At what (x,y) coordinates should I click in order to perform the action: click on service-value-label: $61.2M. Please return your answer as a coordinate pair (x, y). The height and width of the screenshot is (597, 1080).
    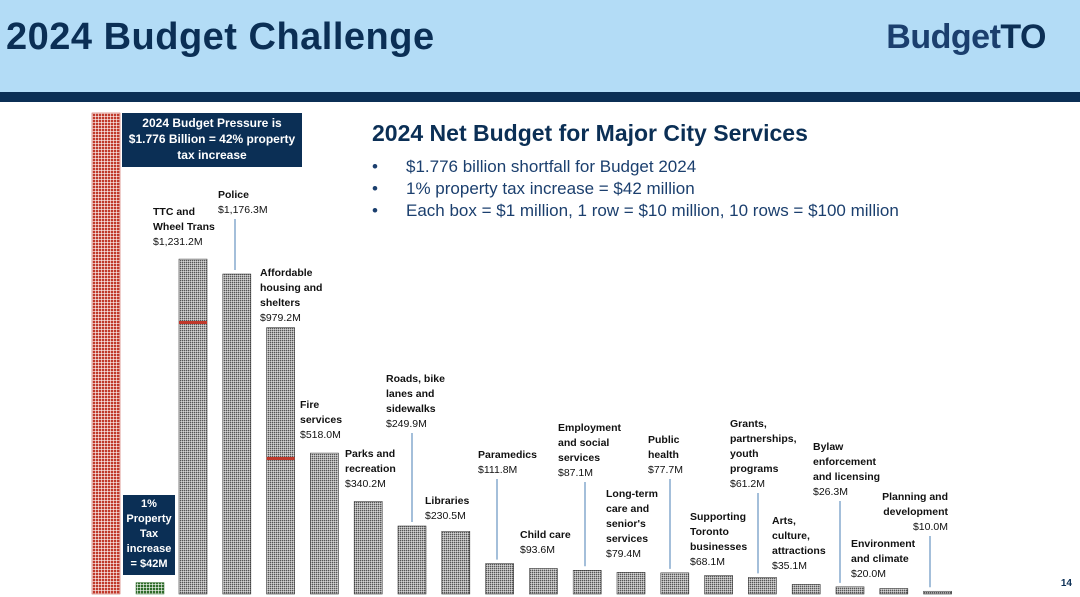
    Looking at the image, I should click on (747, 484).